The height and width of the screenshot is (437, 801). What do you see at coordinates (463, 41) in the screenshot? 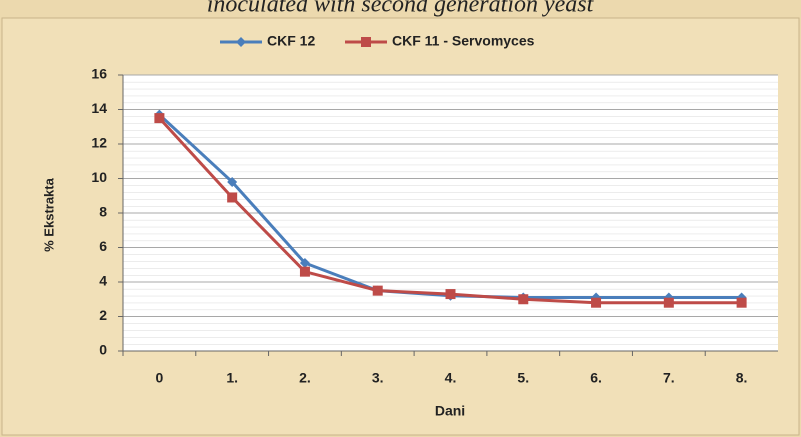
I see `legend-label: CKF 11 - Servomyces` at bounding box center [463, 41].